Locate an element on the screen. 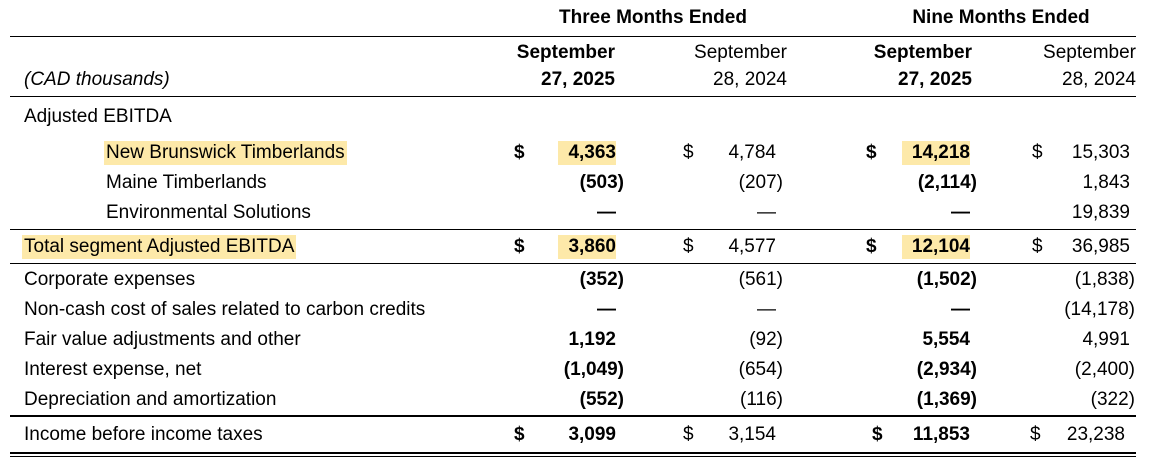 Image resolution: width=1162 pixels, height=466 pixels. cell-col2: 4,784 is located at coordinates (752, 152).